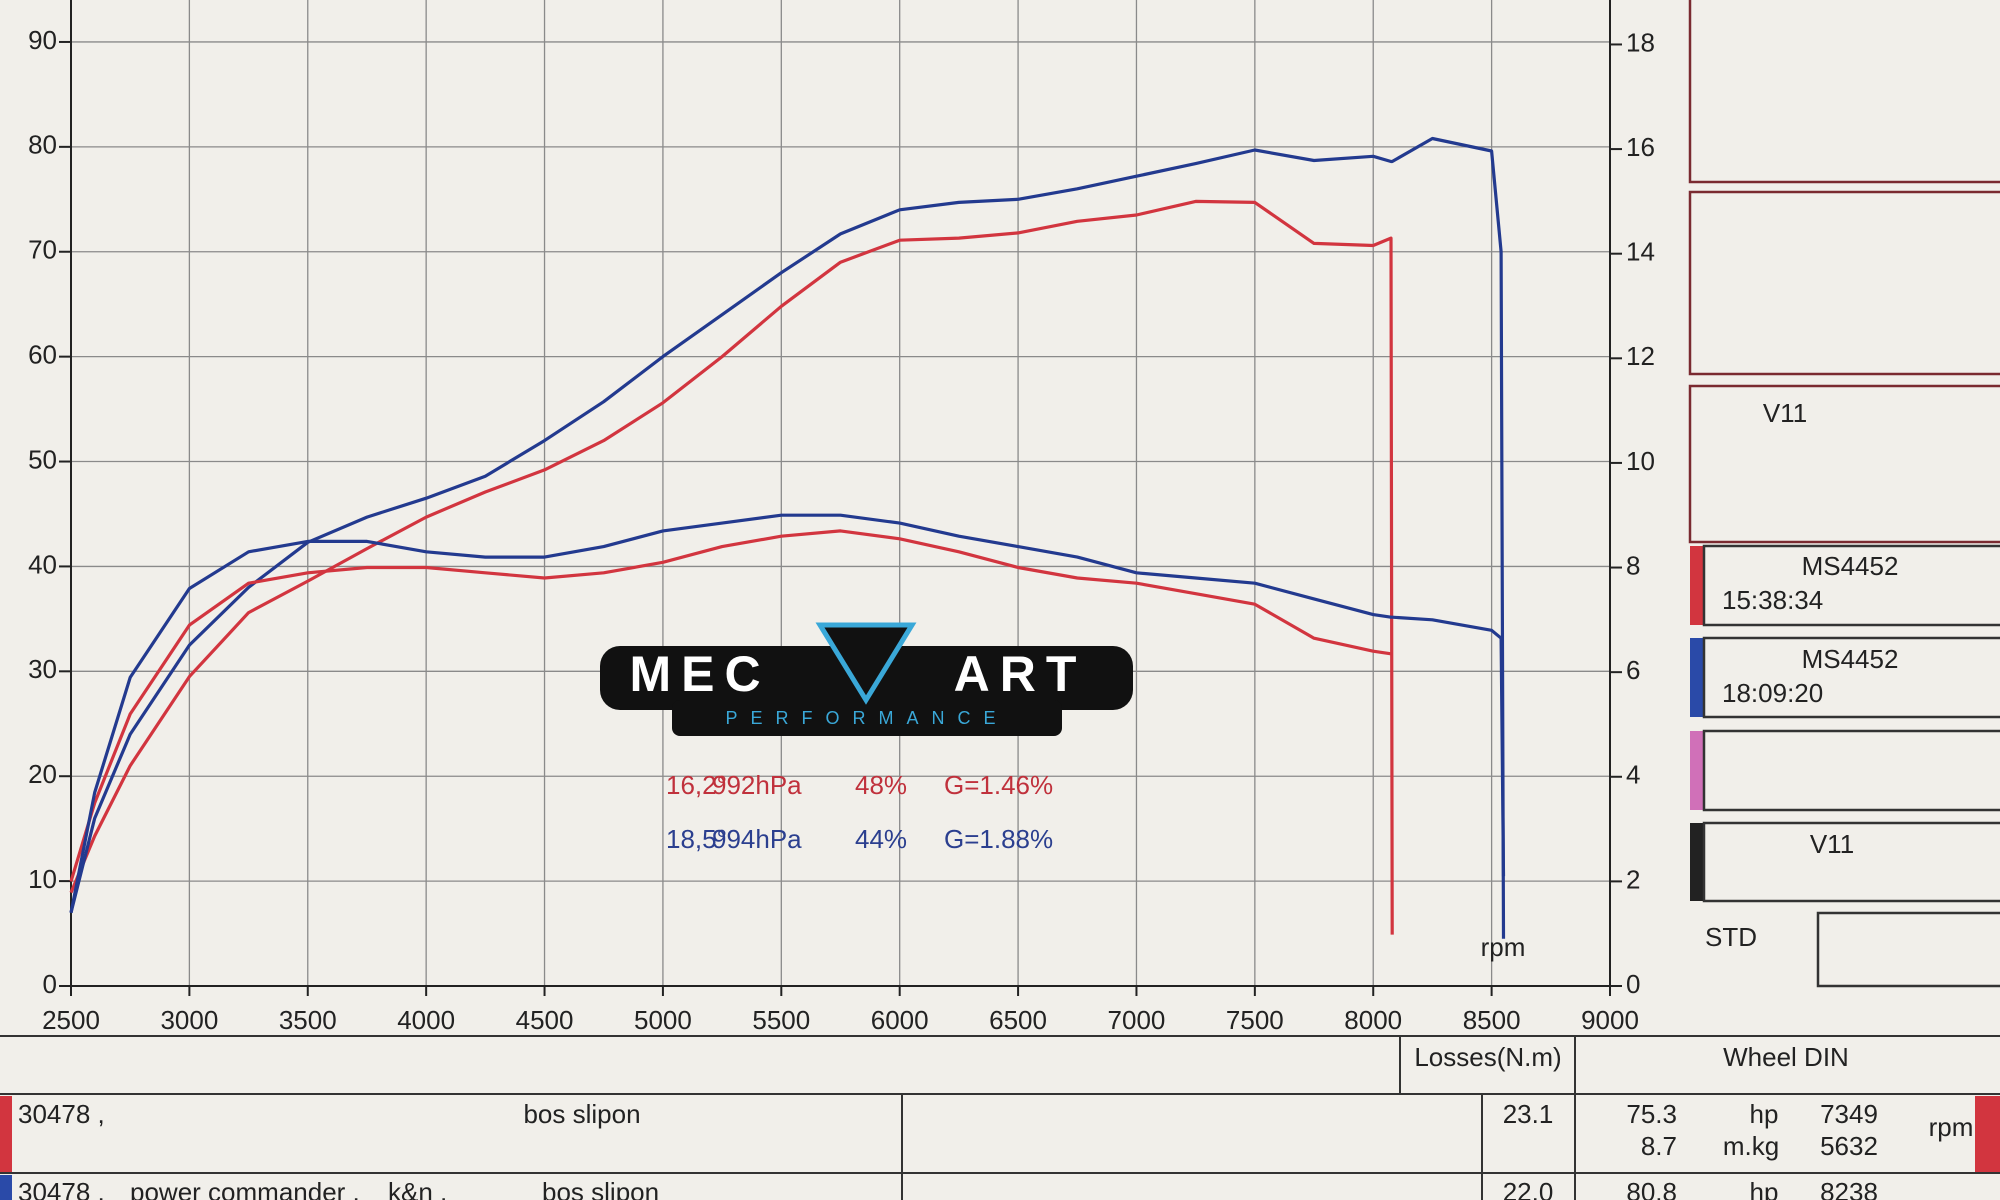 The width and height of the screenshot is (2000, 1200). What do you see at coordinates (781, 1020) in the screenshot?
I see `x-tick-label: 5500` at bounding box center [781, 1020].